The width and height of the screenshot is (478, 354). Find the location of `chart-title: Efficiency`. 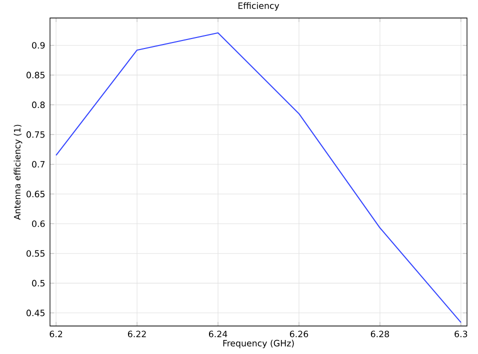

chart-title: Efficiency is located at coordinates (259, 6).